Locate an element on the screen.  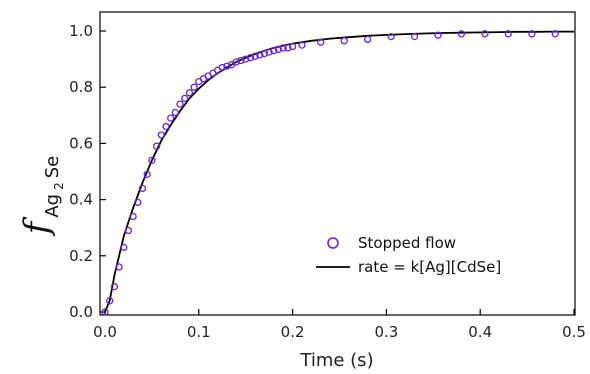
x-tick-label: 0.0 is located at coordinates (105, 332).